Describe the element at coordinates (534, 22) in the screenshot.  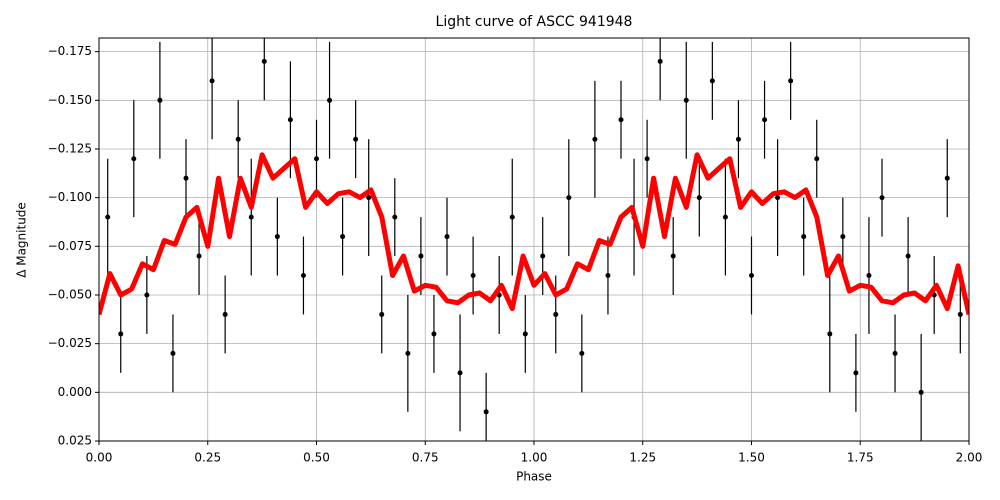
I see `chart-title: Light curve of ASCC 941948` at that location.